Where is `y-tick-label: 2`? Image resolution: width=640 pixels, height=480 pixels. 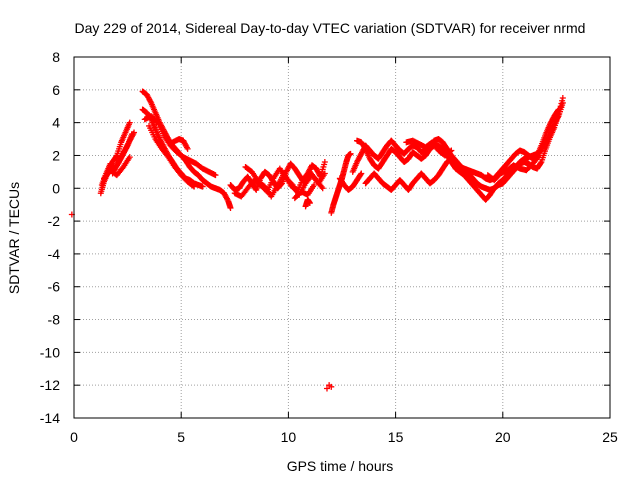
y-tick-label: 2 is located at coordinates (56, 155).